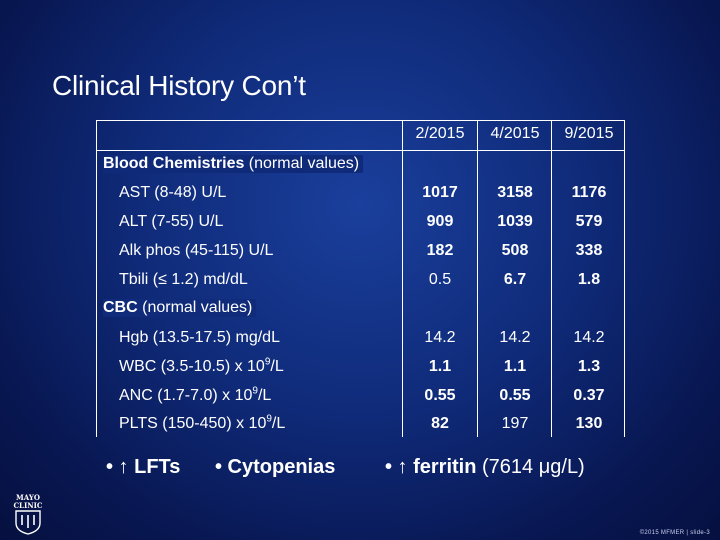 The image size is (720, 540). What do you see at coordinates (179, 85) in the screenshot?
I see `slide-title: Clinical History Con’t` at bounding box center [179, 85].